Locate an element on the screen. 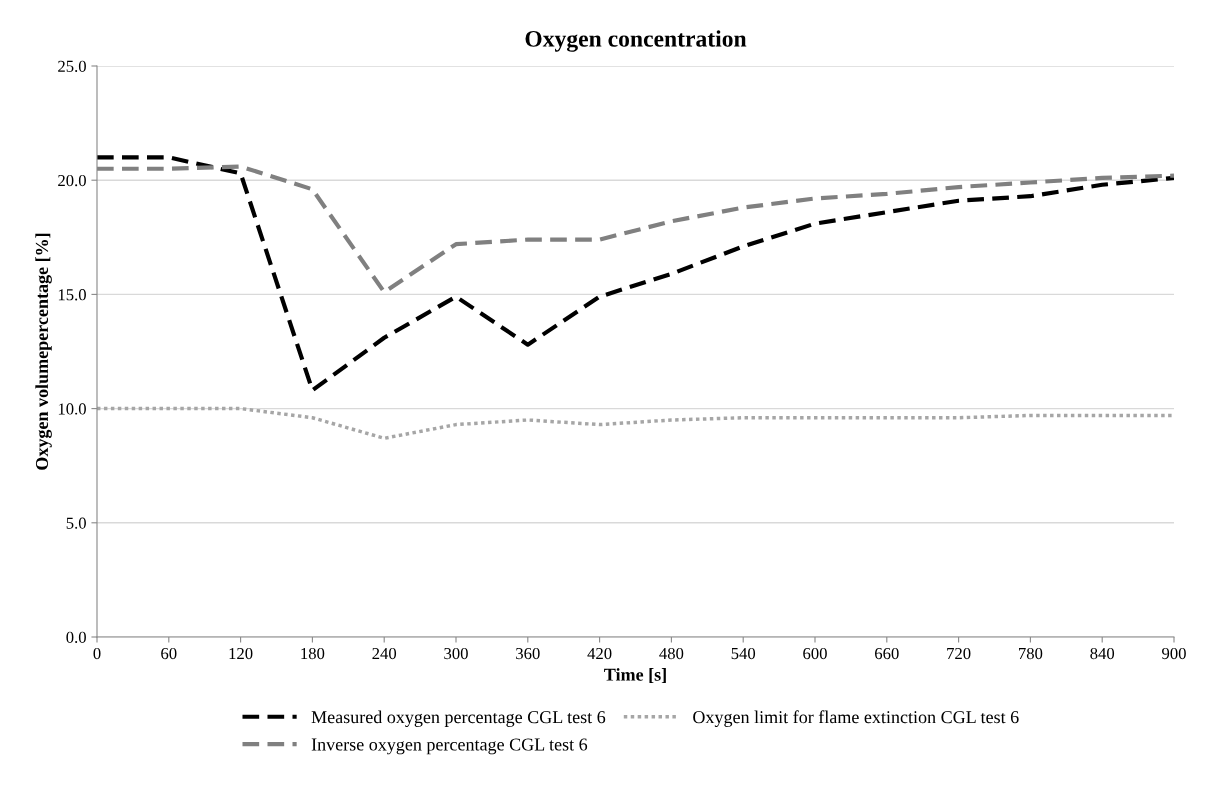 This screenshot has width=1206, height=787. x-tick-label: 240 is located at coordinates (384, 653).